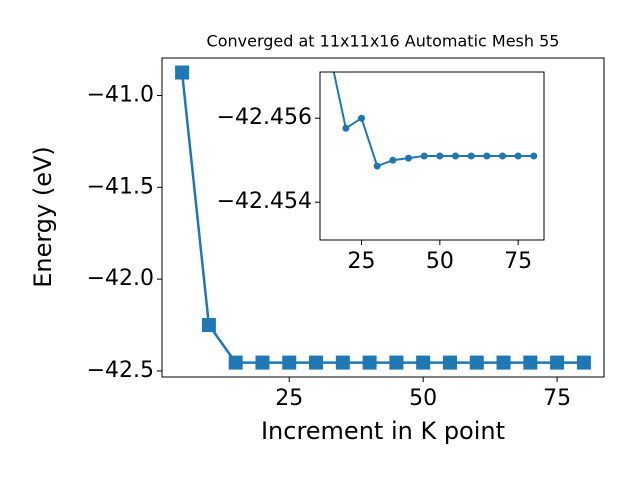  What do you see at coordinates (43, 217) in the screenshot?
I see `y-axis-label: Energy (eV)` at bounding box center [43, 217].